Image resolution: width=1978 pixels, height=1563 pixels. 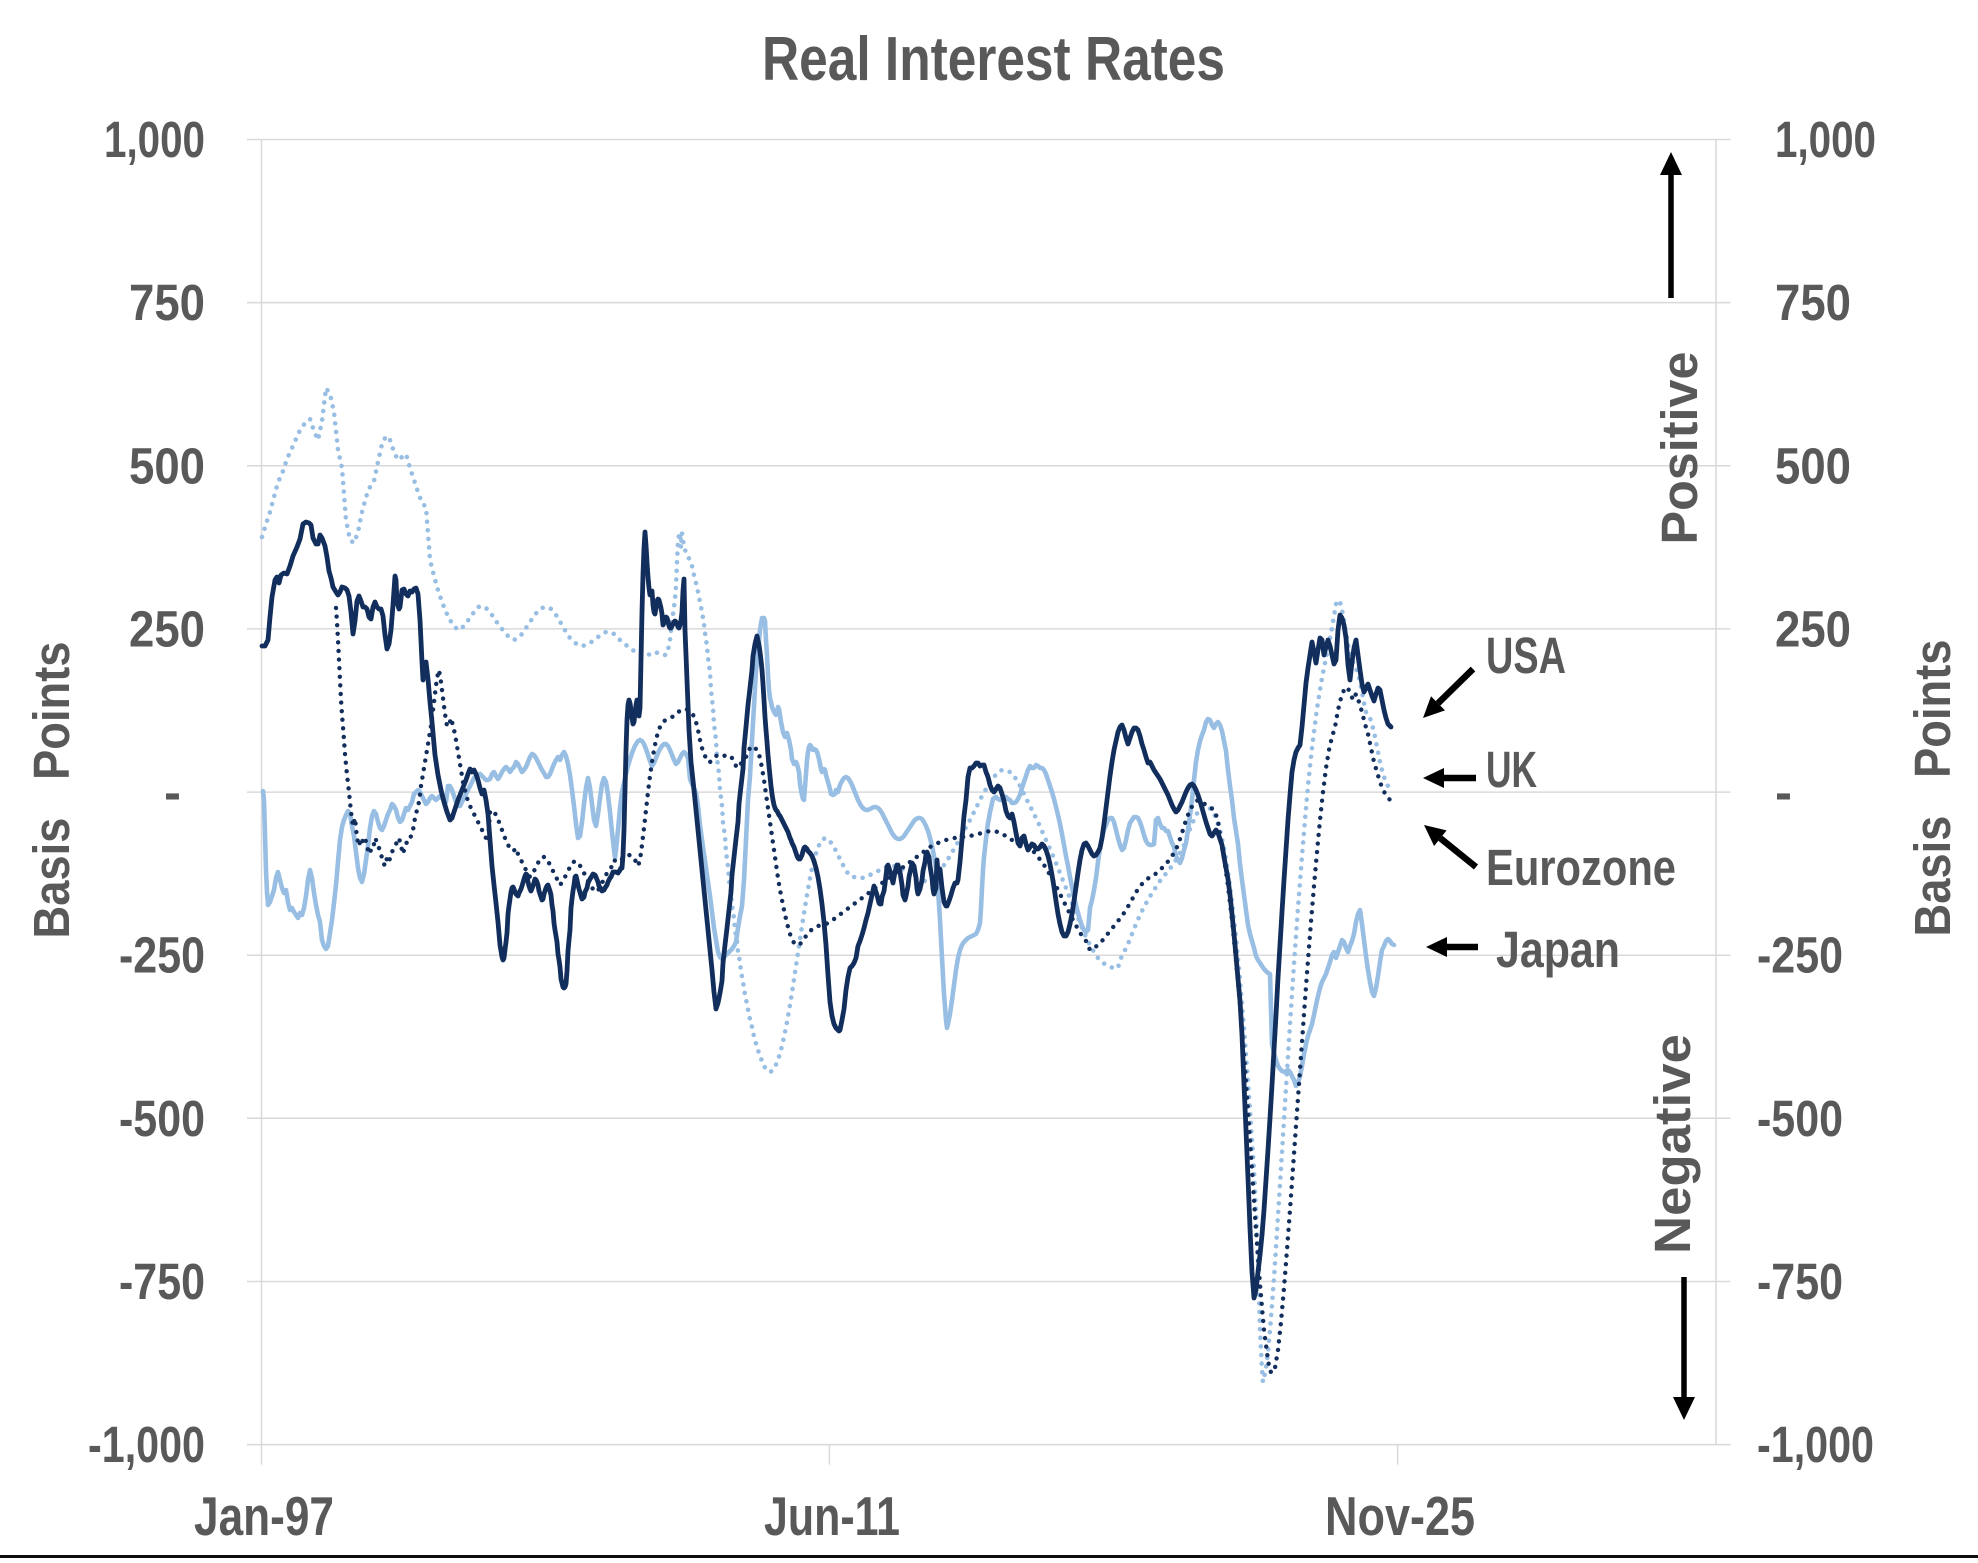 What do you see at coordinates (1558, 949) in the screenshot?
I see `svg-text: Japan` at bounding box center [1558, 949].